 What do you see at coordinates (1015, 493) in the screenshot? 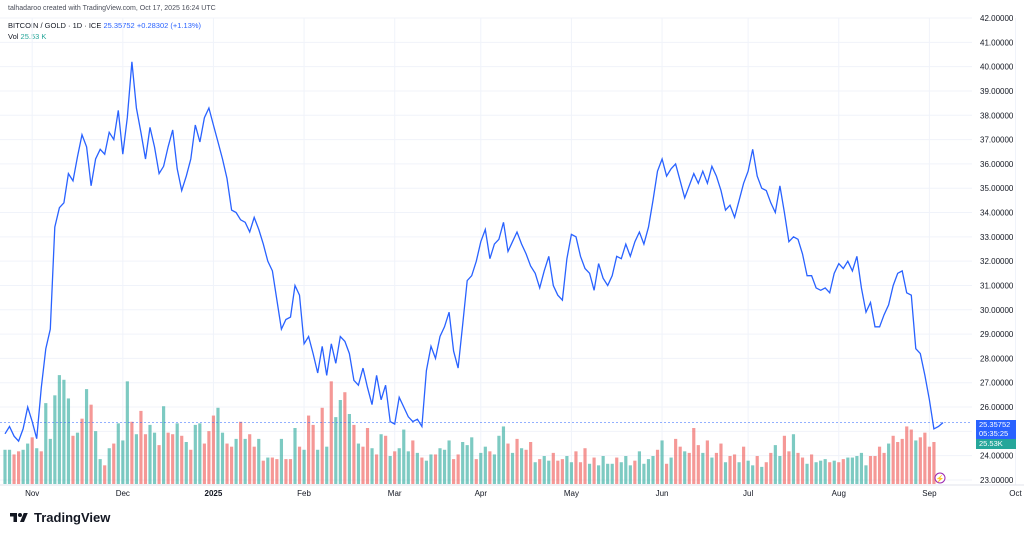
I see `x-tick-label: Oct` at bounding box center [1015, 493].